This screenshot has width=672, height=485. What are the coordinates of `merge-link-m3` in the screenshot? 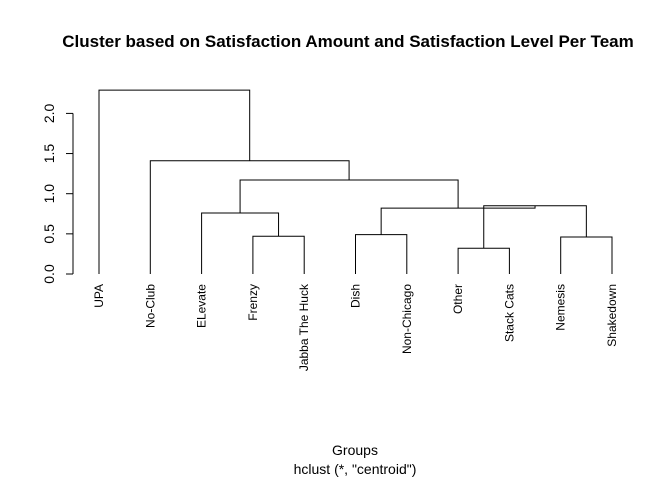 It's located at (483, 260).